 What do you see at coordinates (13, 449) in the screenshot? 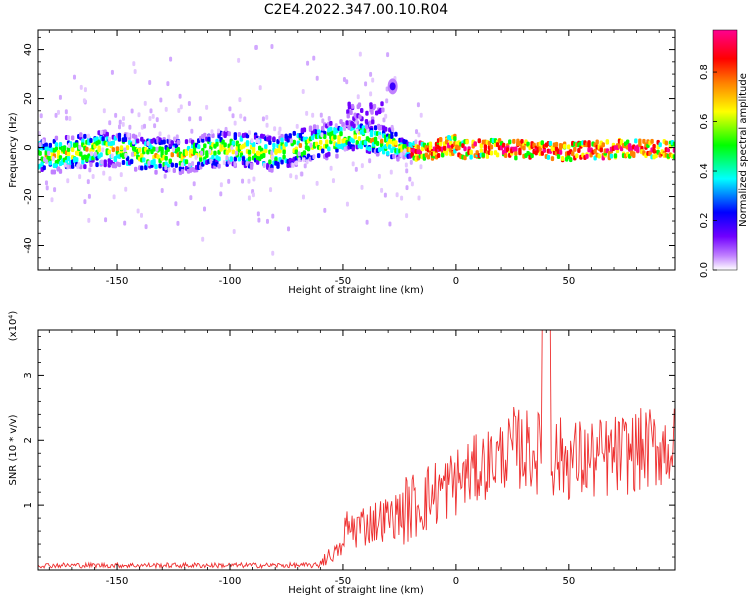
I see `snr-y-axis-label: SNR (10 * v/v)` at bounding box center [13, 449].